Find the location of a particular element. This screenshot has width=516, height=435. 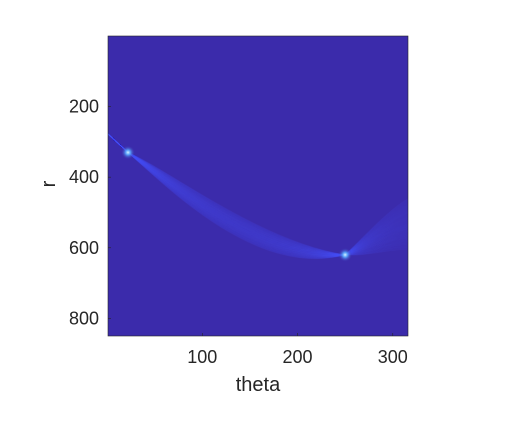

y-tick-label: 800 is located at coordinates (84, 318).